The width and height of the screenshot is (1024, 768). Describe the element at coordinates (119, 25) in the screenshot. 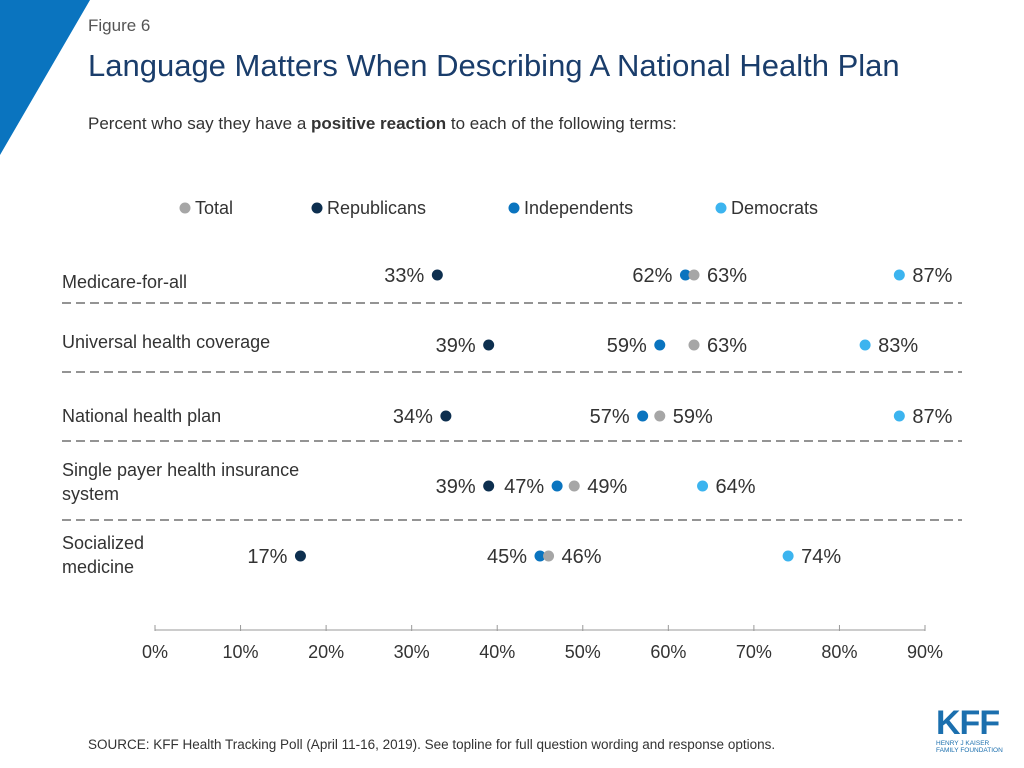

I see `figure-label: Figure 6` at that location.